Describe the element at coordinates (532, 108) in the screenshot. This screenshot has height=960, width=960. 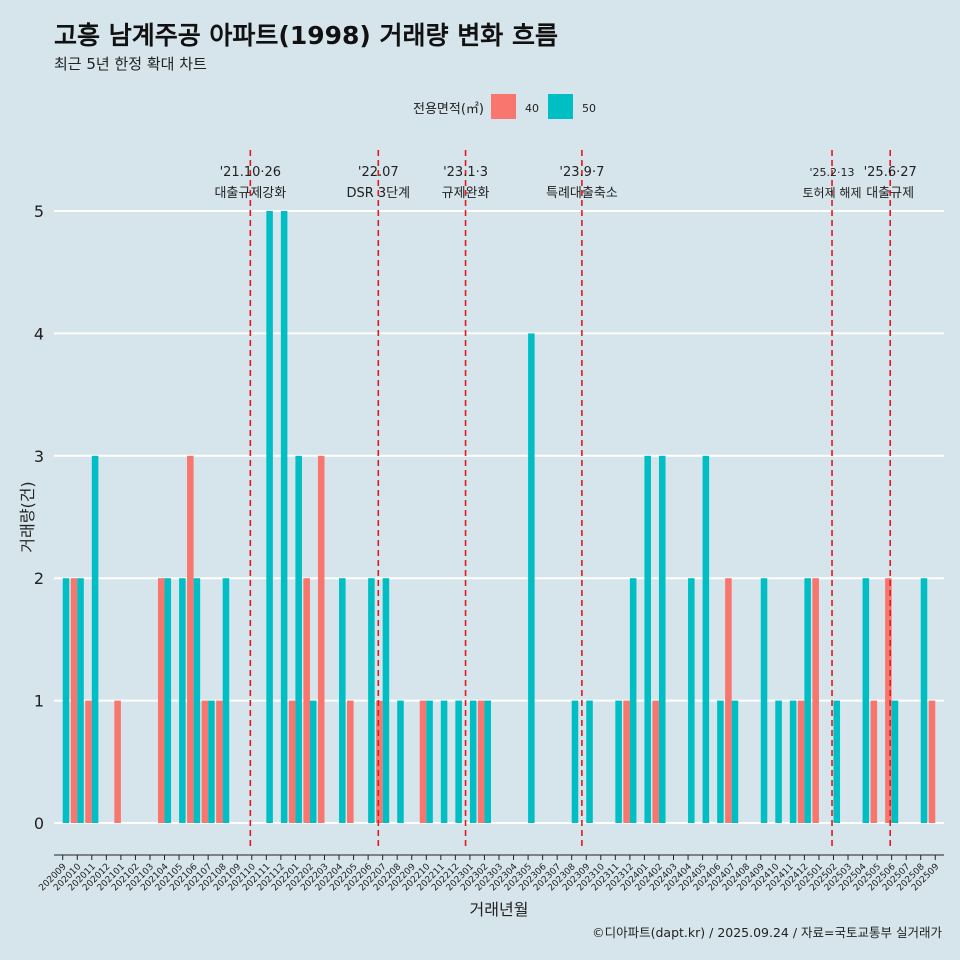
I see `legend-label-40: 40` at that location.